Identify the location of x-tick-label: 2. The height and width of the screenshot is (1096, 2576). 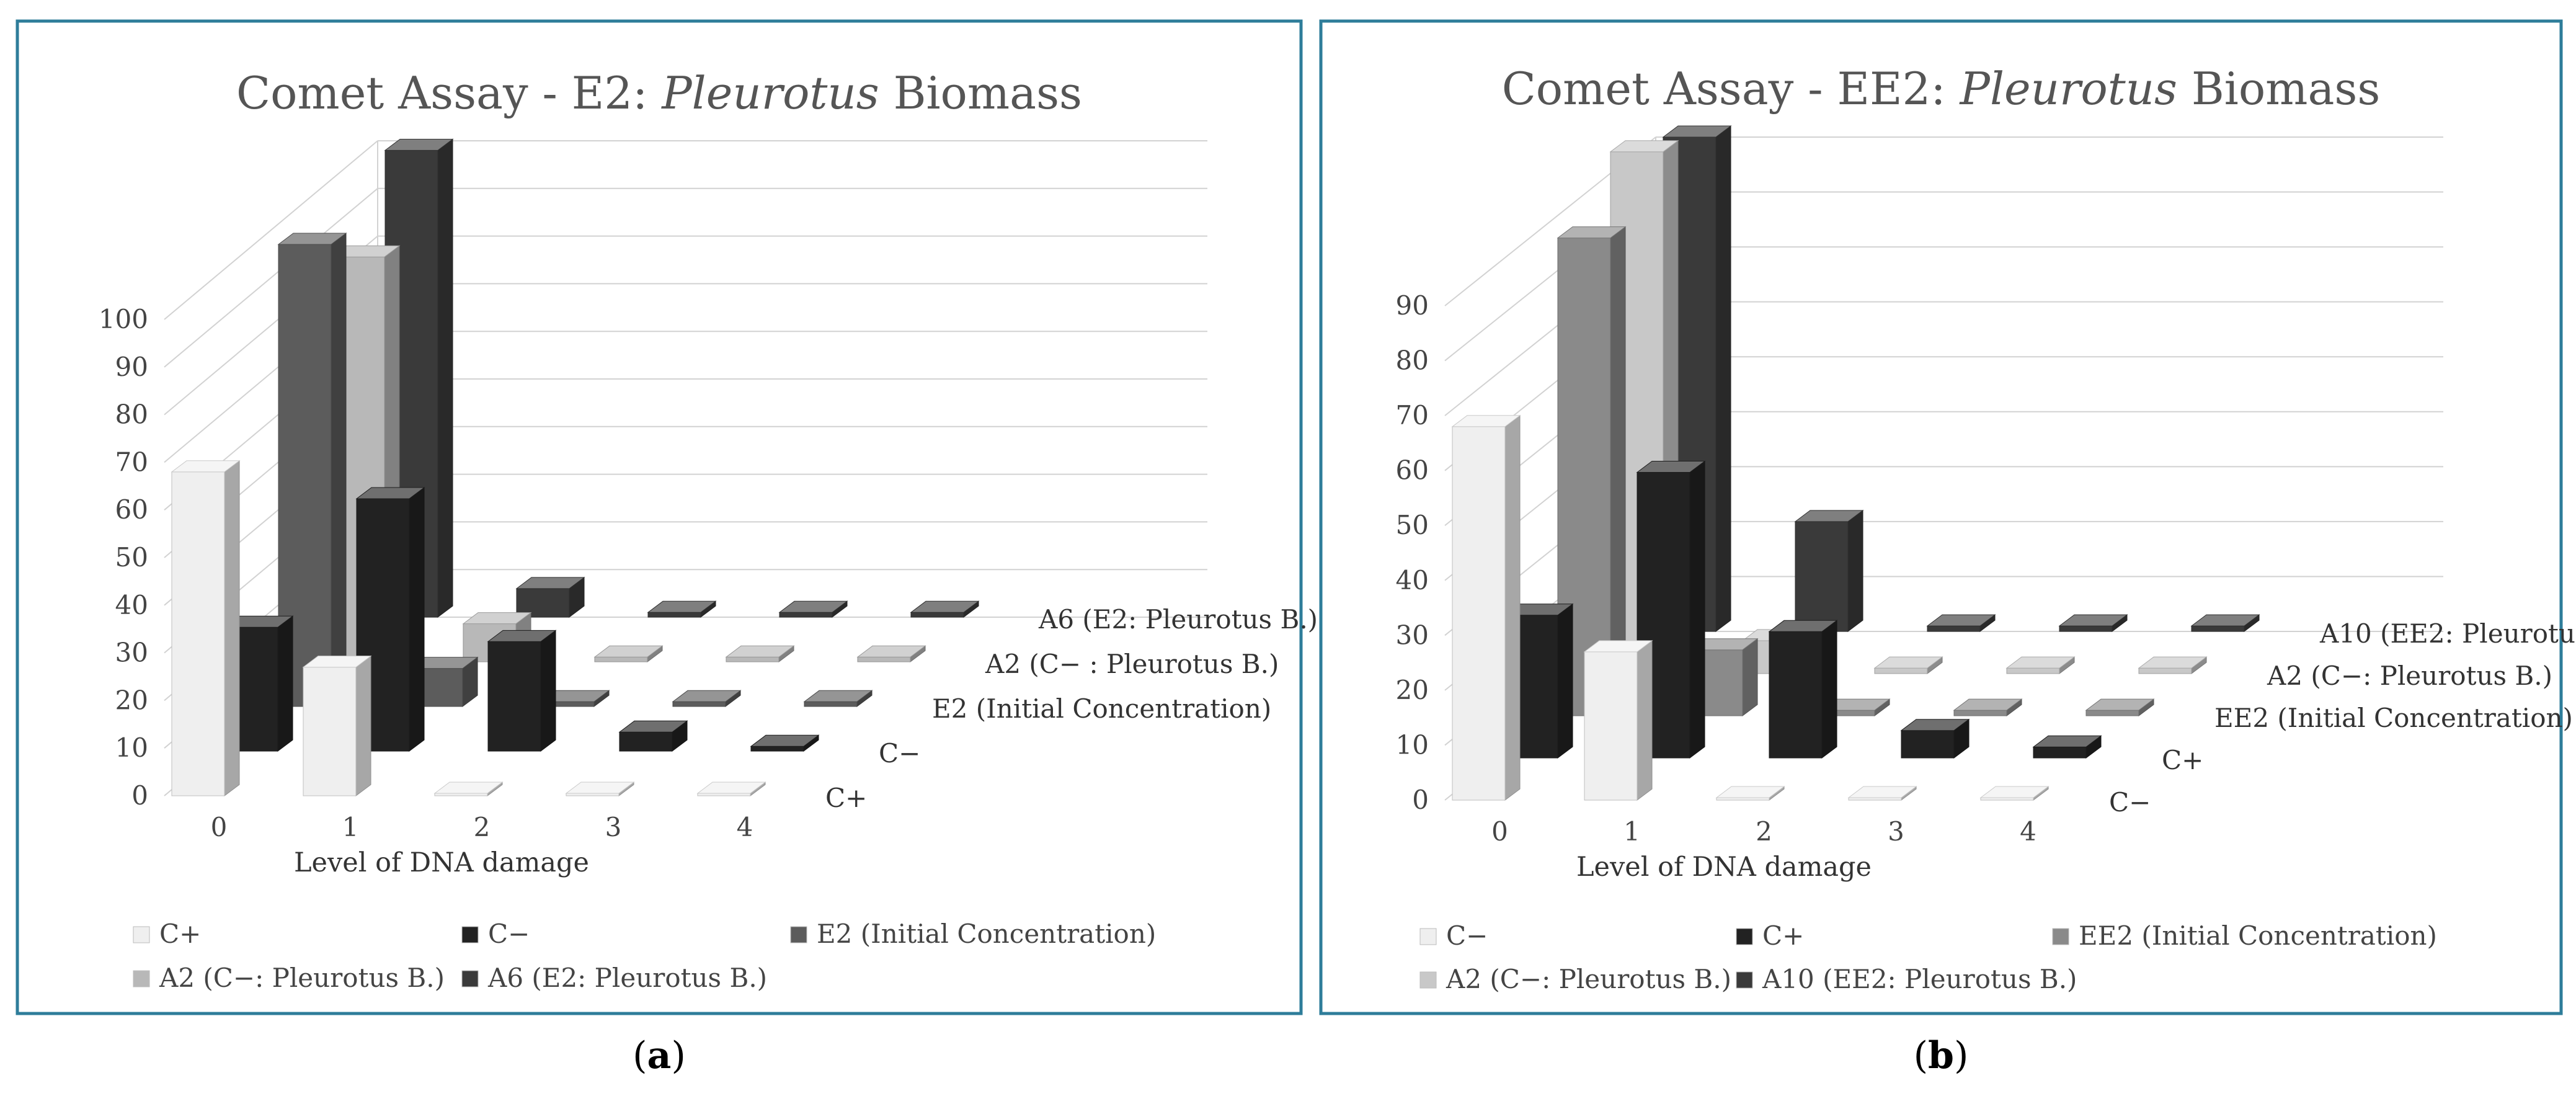
(482, 827).